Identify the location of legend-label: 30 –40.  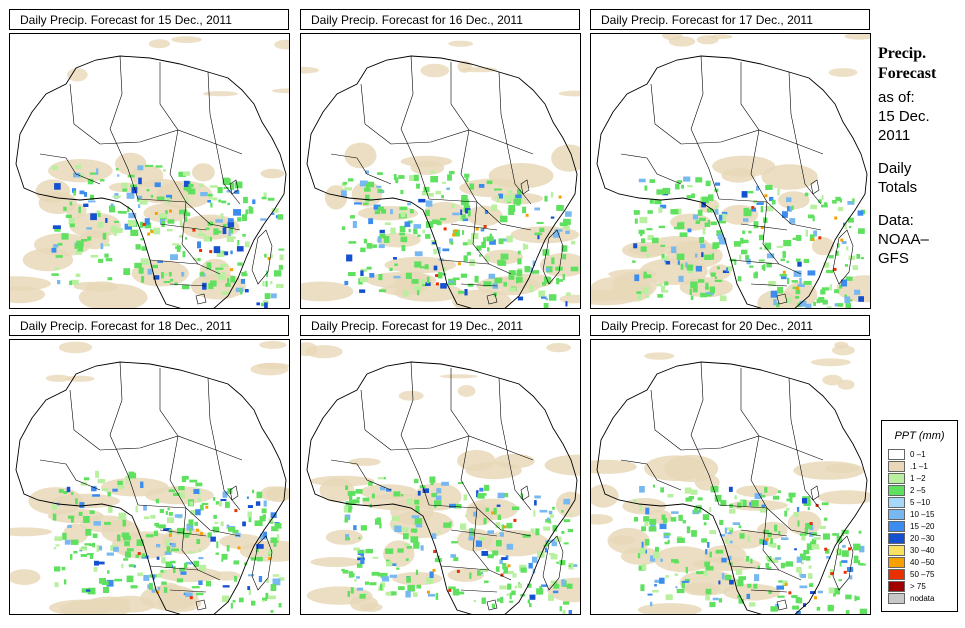
(922, 550).